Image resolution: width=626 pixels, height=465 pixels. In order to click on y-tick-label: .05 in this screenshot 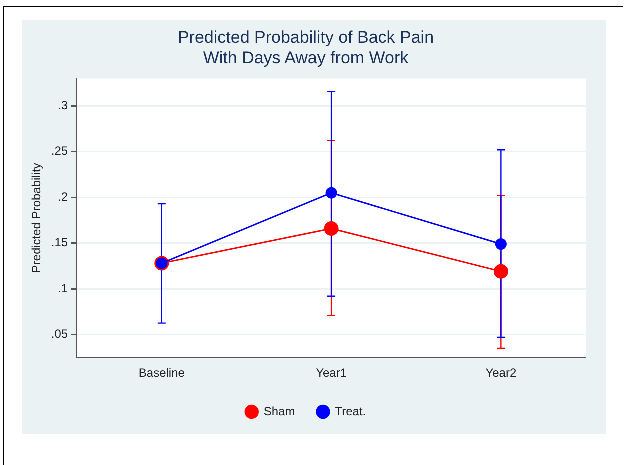, I will do `click(59, 334)`.